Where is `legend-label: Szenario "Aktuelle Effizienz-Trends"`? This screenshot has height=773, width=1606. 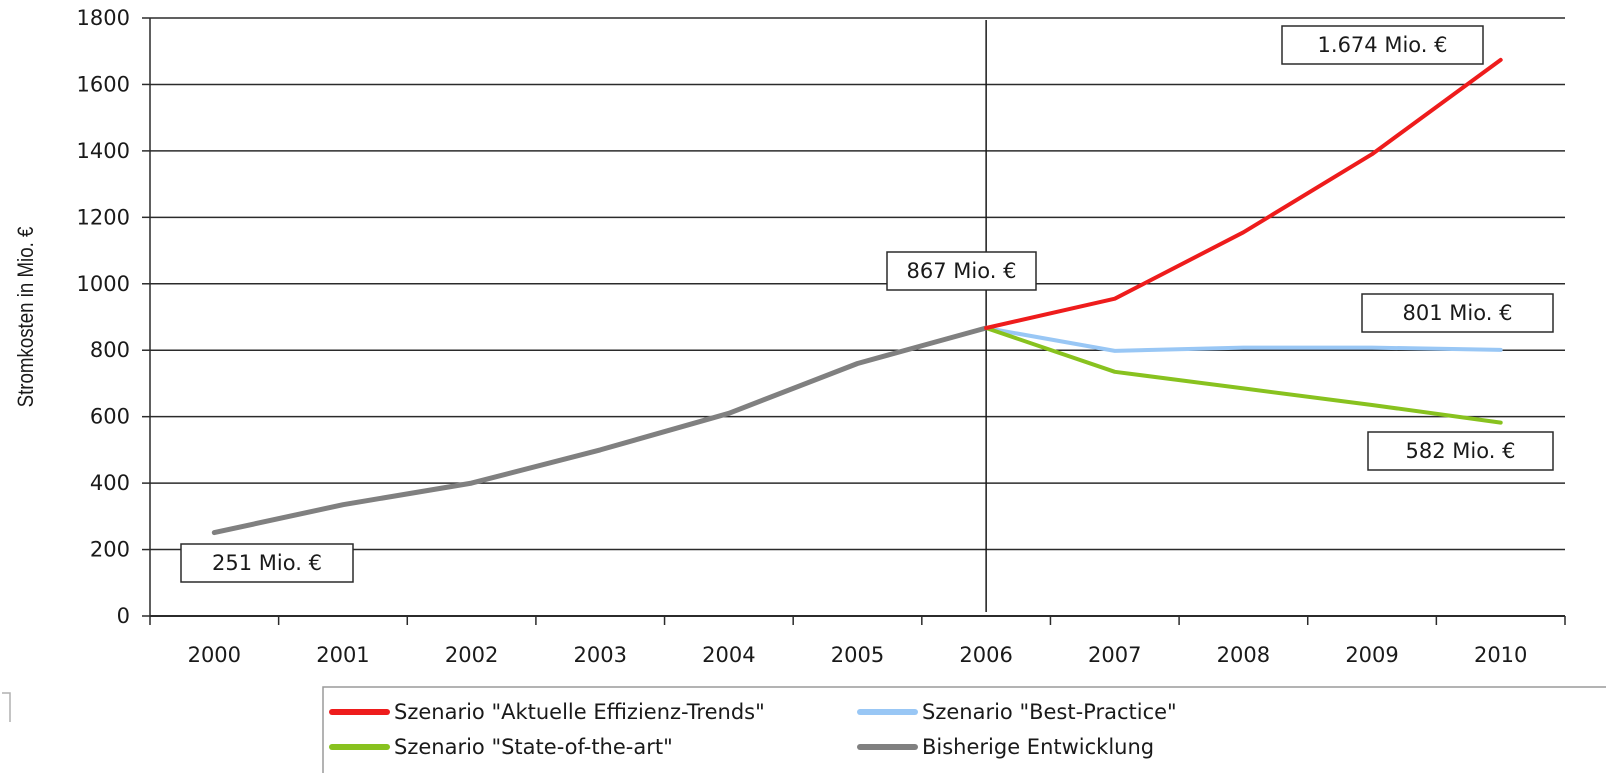
legend-label: Szenario "Aktuelle Effizienz-Trends" is located at coordinates (579, 712).